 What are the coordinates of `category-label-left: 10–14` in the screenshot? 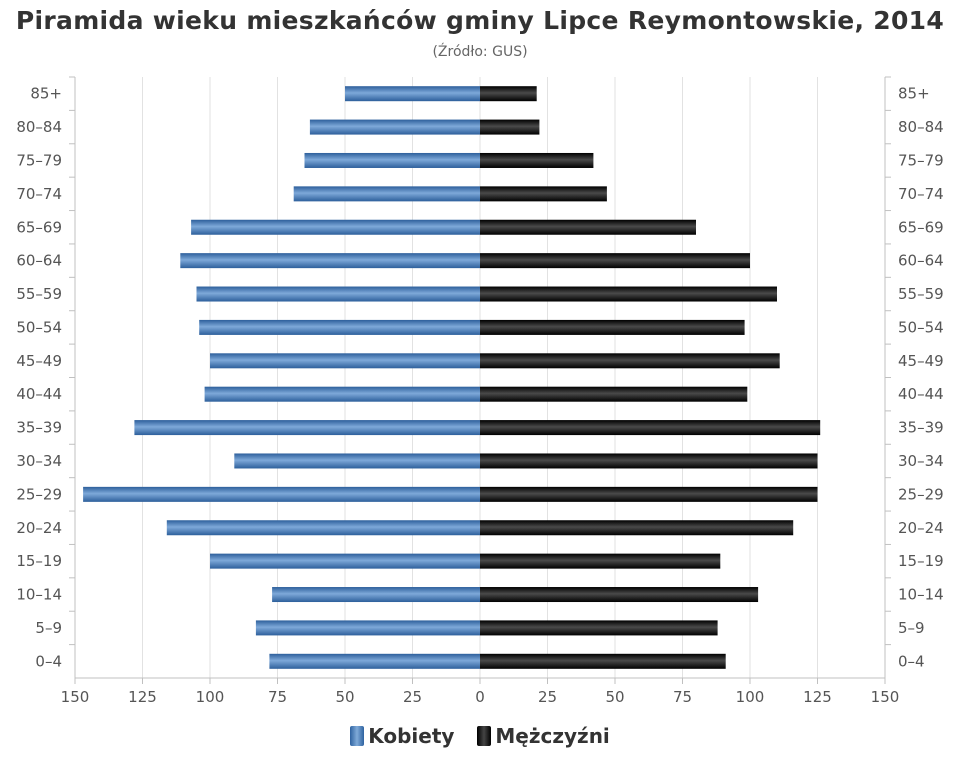 It's located at (39, 595).